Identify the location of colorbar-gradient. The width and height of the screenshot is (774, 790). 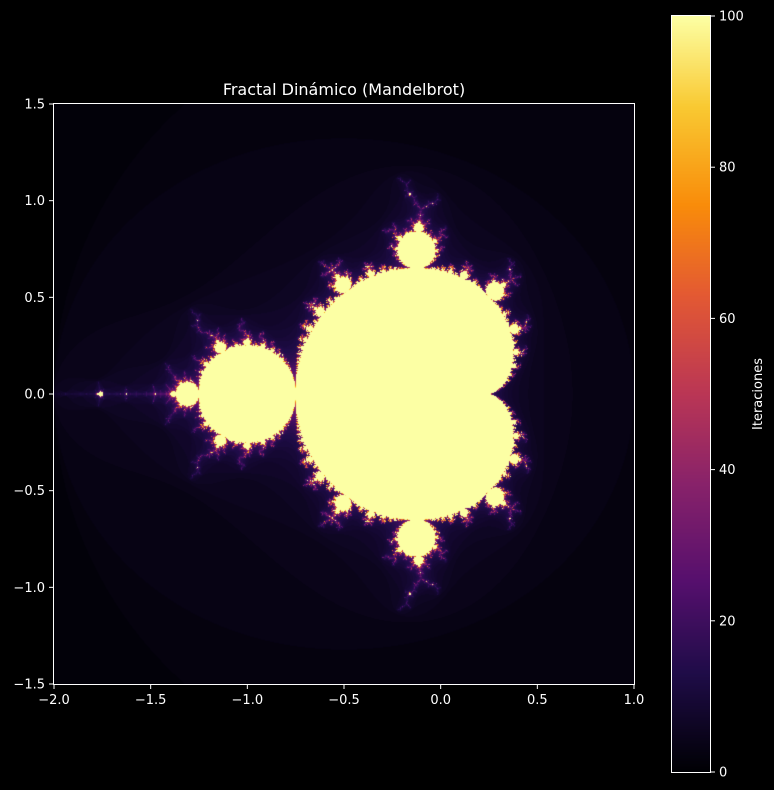
(691, 394).